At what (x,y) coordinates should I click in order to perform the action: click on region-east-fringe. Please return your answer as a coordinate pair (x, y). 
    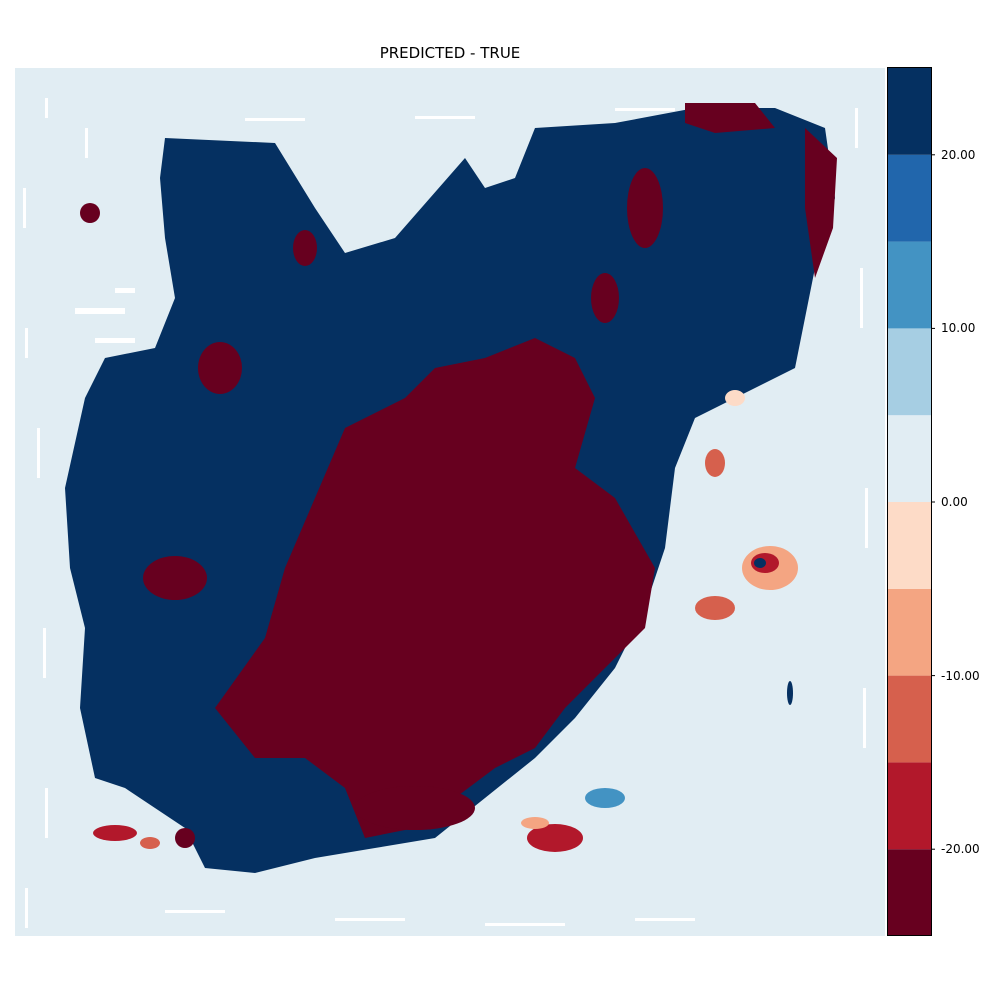
    Looking at the image, I should click on (691, 599).